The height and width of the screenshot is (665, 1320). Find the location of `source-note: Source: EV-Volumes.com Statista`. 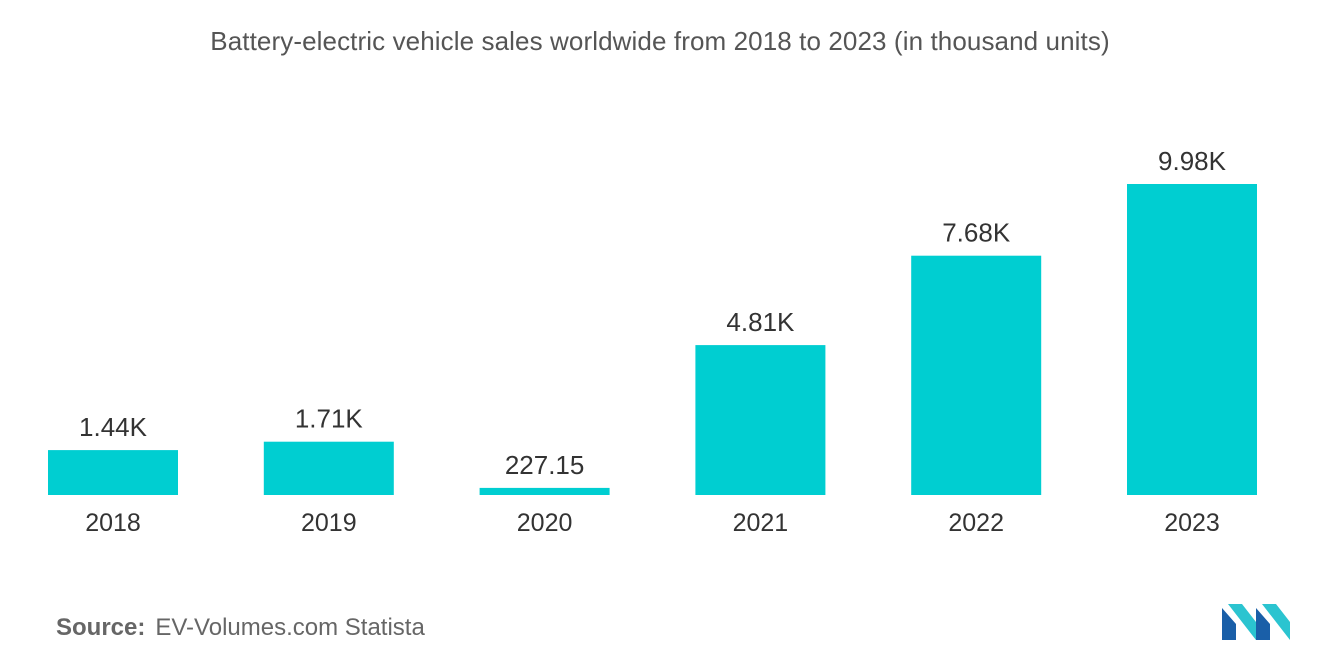

source-note: Source: EV-Volumes.com Statista is located at coordinates (240, 628).